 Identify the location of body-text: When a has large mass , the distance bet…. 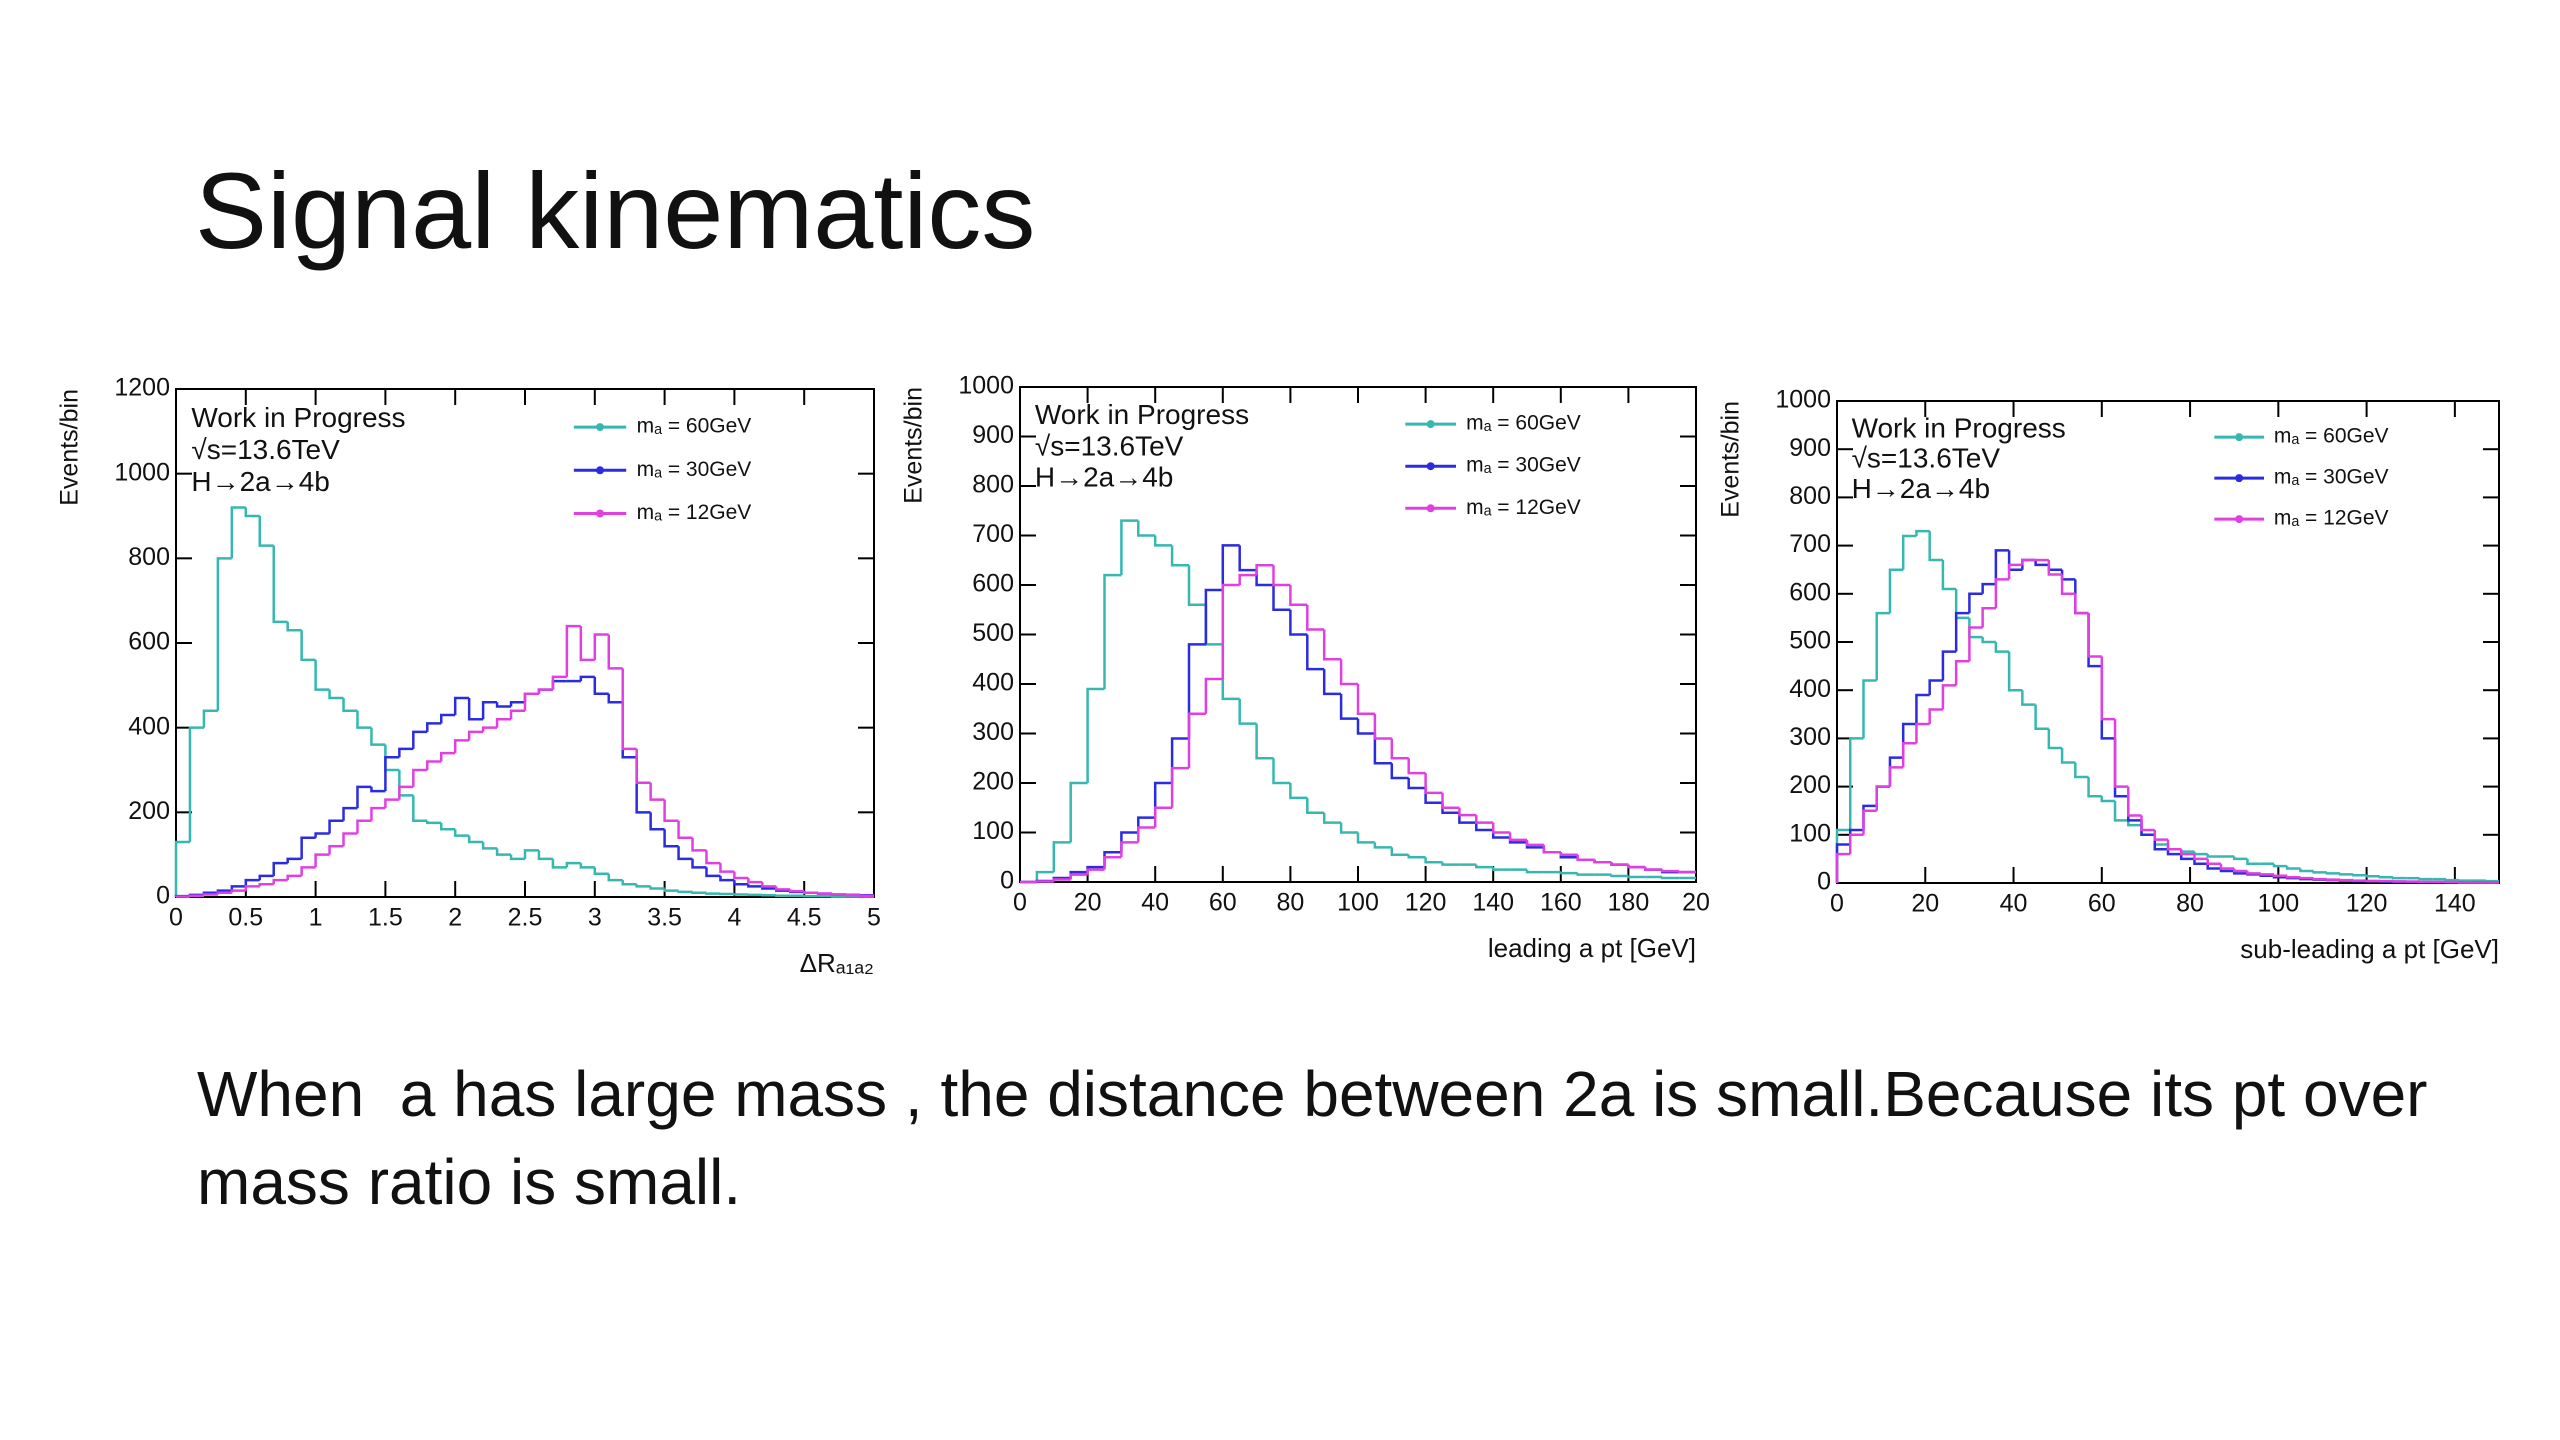
(1321, 1138).